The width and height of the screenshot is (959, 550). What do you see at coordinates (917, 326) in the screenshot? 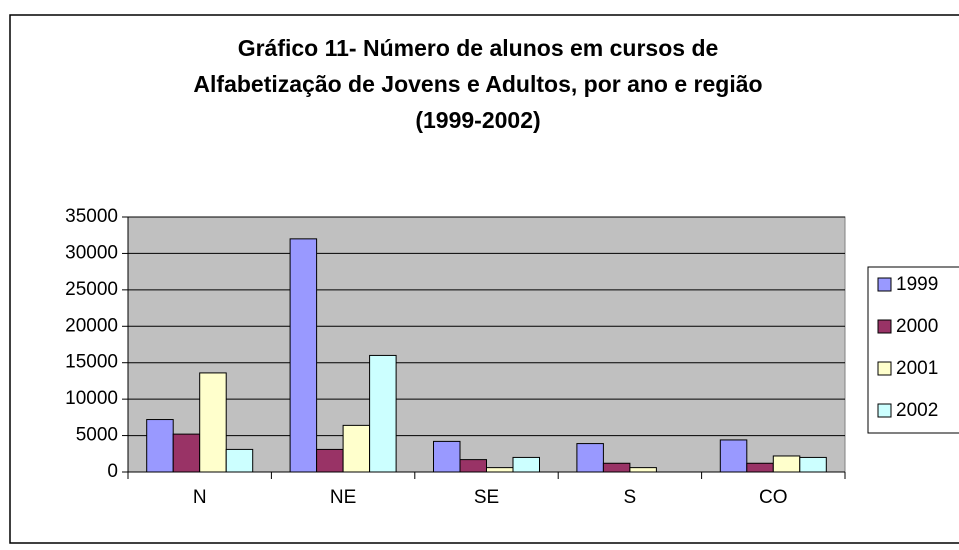
I see `legend-label: 2000` at bounding box center [917, 326].